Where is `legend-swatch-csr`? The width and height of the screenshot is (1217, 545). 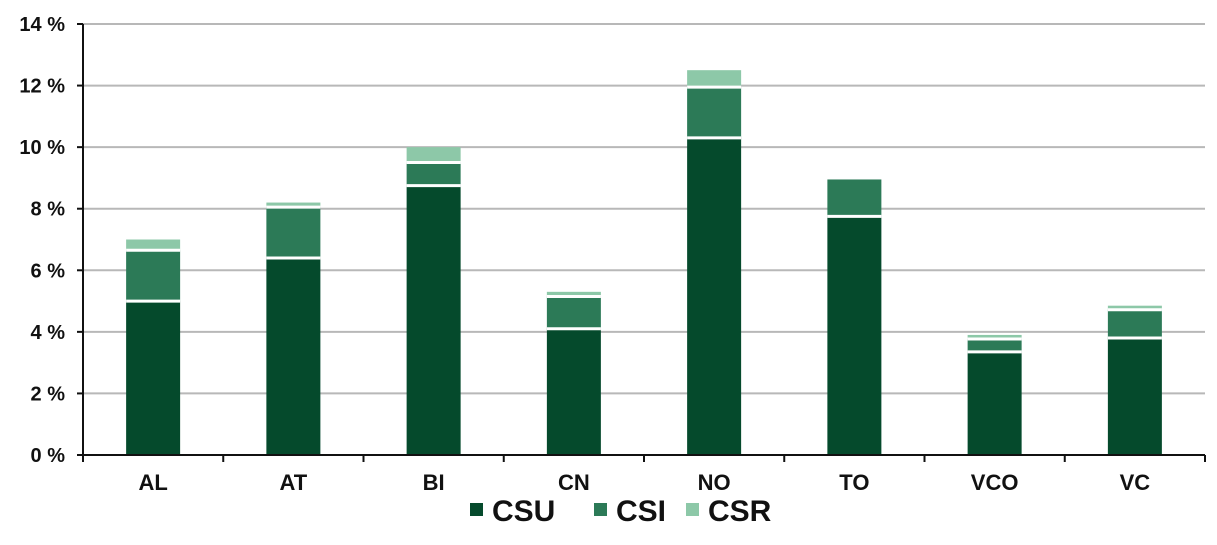
legend-swatch-csr is located at coordinates (692, 509).